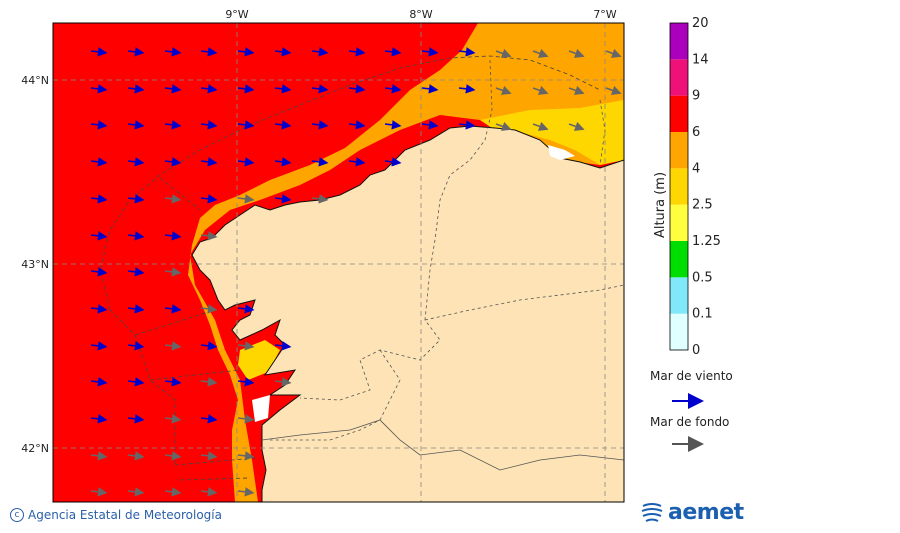  Describe the element at coordinates (652, 512) in the screenshot. I see `aemet-logo-icon` at that location.